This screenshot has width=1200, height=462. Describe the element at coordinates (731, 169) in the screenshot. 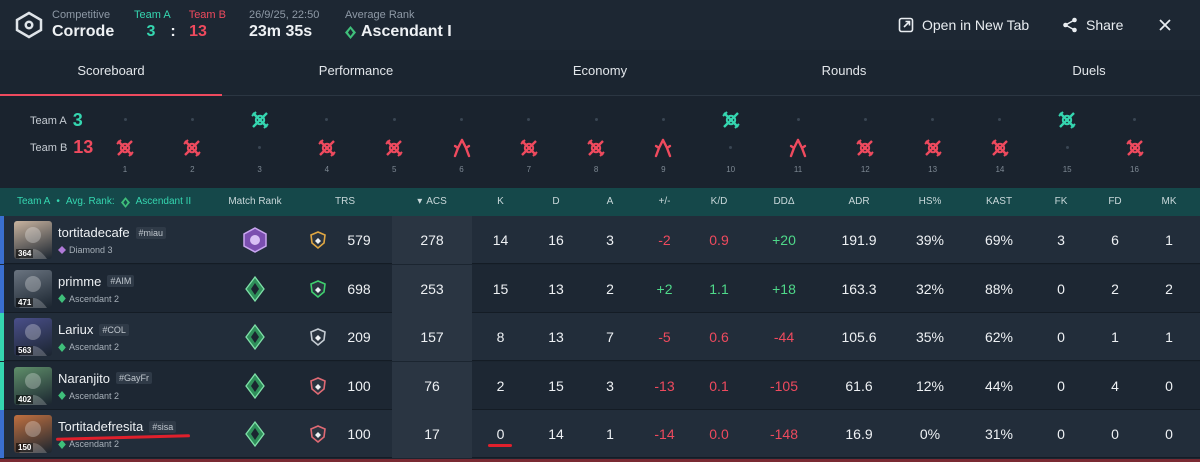

I see `round-number: 10` at that location.